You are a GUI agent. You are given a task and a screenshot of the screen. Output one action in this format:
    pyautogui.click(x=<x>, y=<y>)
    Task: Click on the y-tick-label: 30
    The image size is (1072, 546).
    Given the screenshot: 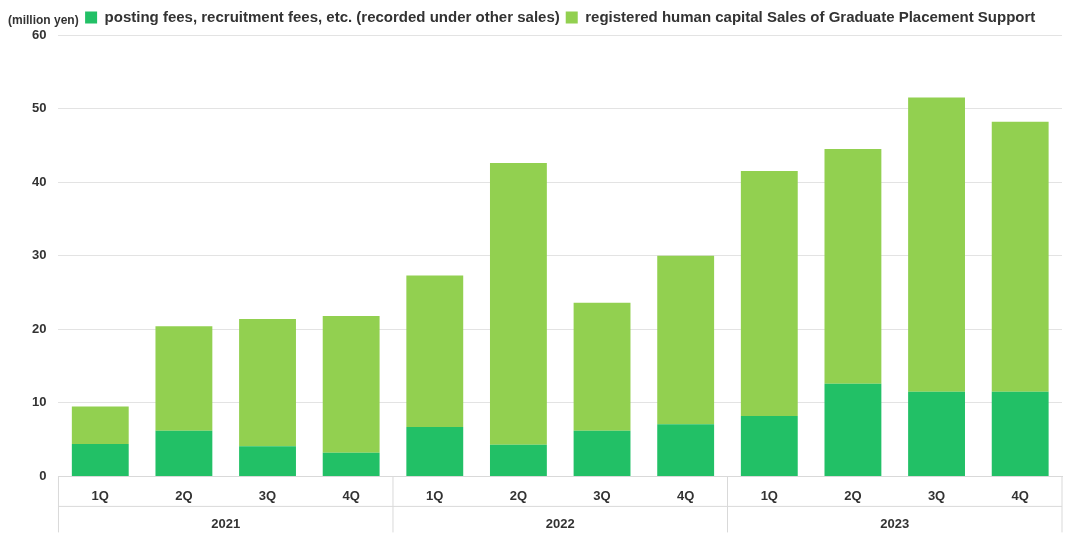 What is the action you would take?
    pyautogui.click(x=39, y=255)
    